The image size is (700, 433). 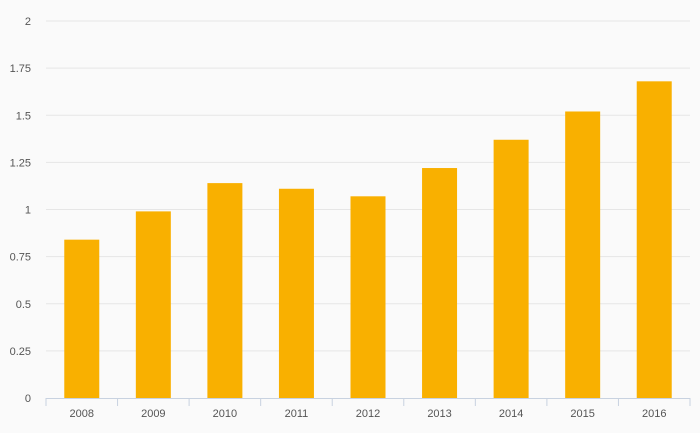 What do you see at coordinates (583, 254) in the screenshot?
I see `bar-2015` at bounding box center [583, 254].